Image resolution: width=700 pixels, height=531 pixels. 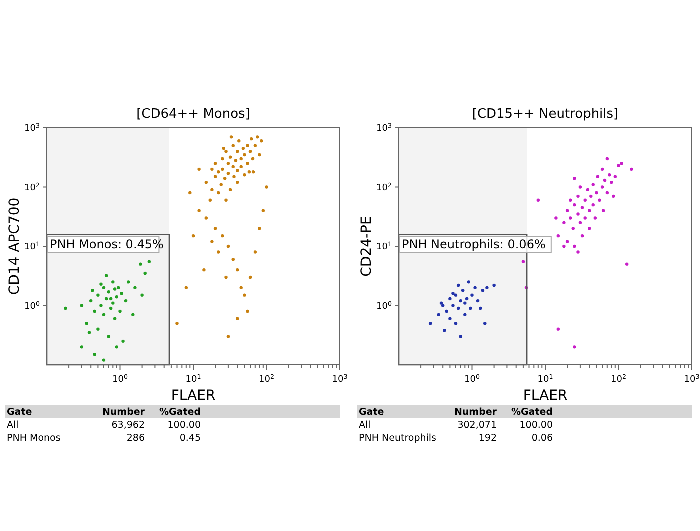 What do you see at coordinates (367, 246) in the screenshot?
I see `y-axis-title: CD24-PE` at bounding box center [367, 246].